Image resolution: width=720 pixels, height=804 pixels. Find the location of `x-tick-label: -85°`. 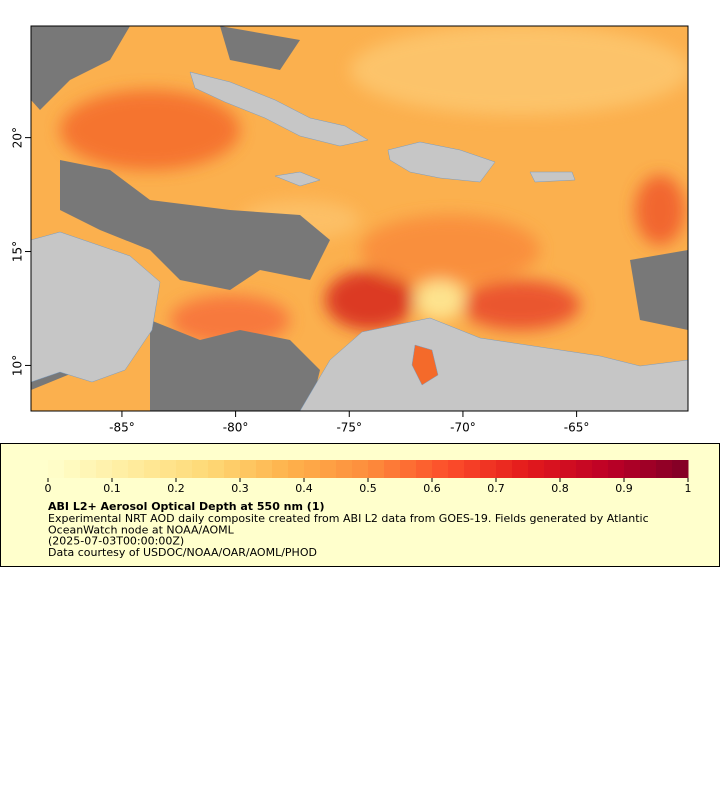

x-tick-label: -85° is located at coordinates (122, 428).